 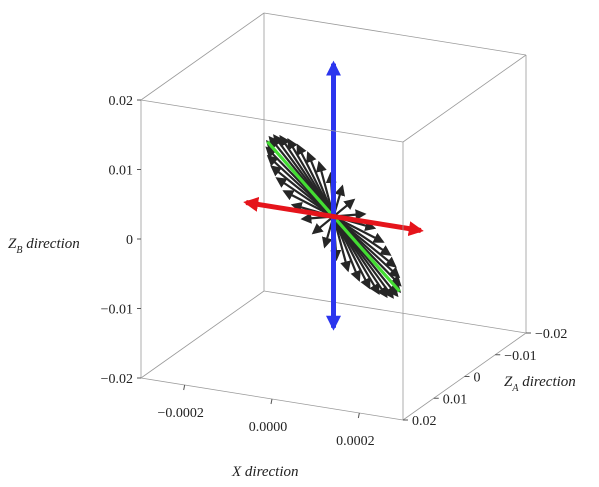 I want to click on x-tick-label: 0.0000, so click(x=268, y=427).